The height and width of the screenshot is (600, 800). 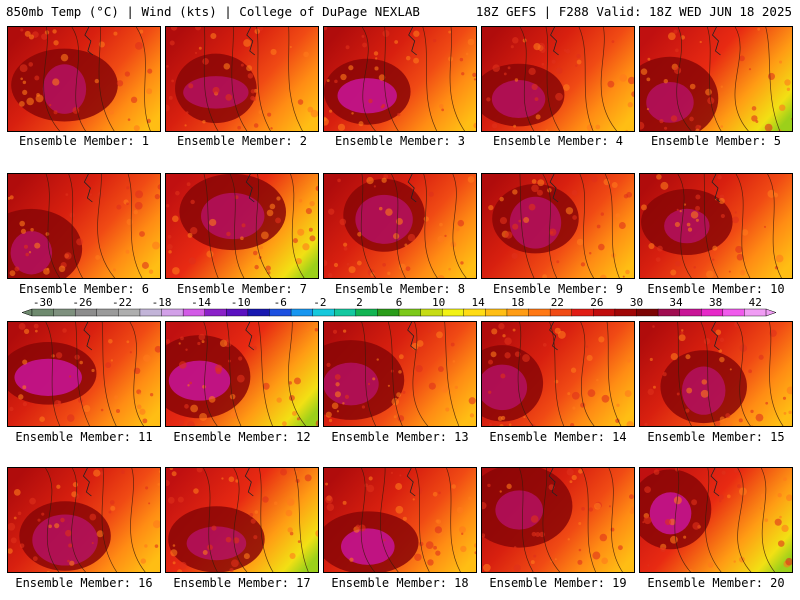 What do you see at coordinates (755, 302) in the screenshot?
I see `colorbar-tick-label: 42` at bounding box center [755, 302].